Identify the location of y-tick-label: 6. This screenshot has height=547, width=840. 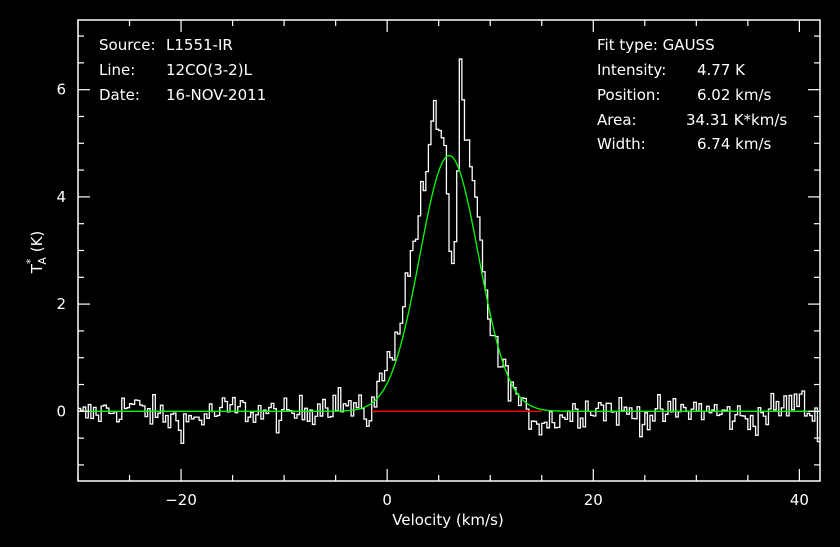
(61, 90).